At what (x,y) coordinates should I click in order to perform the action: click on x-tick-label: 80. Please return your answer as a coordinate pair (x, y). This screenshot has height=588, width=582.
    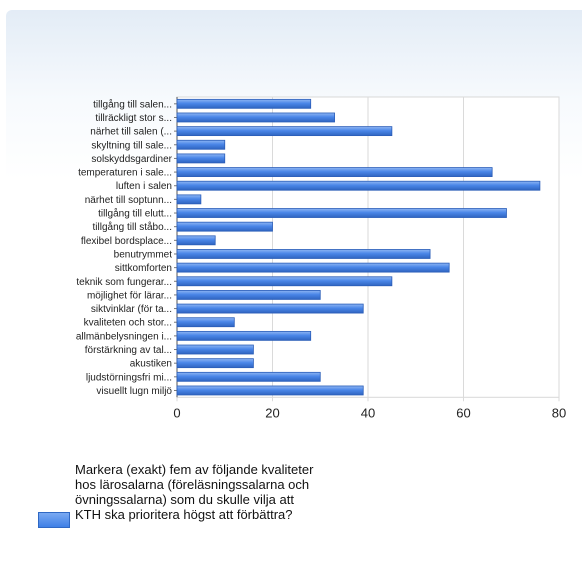
    Looking at the image, I should click on (559, 412).